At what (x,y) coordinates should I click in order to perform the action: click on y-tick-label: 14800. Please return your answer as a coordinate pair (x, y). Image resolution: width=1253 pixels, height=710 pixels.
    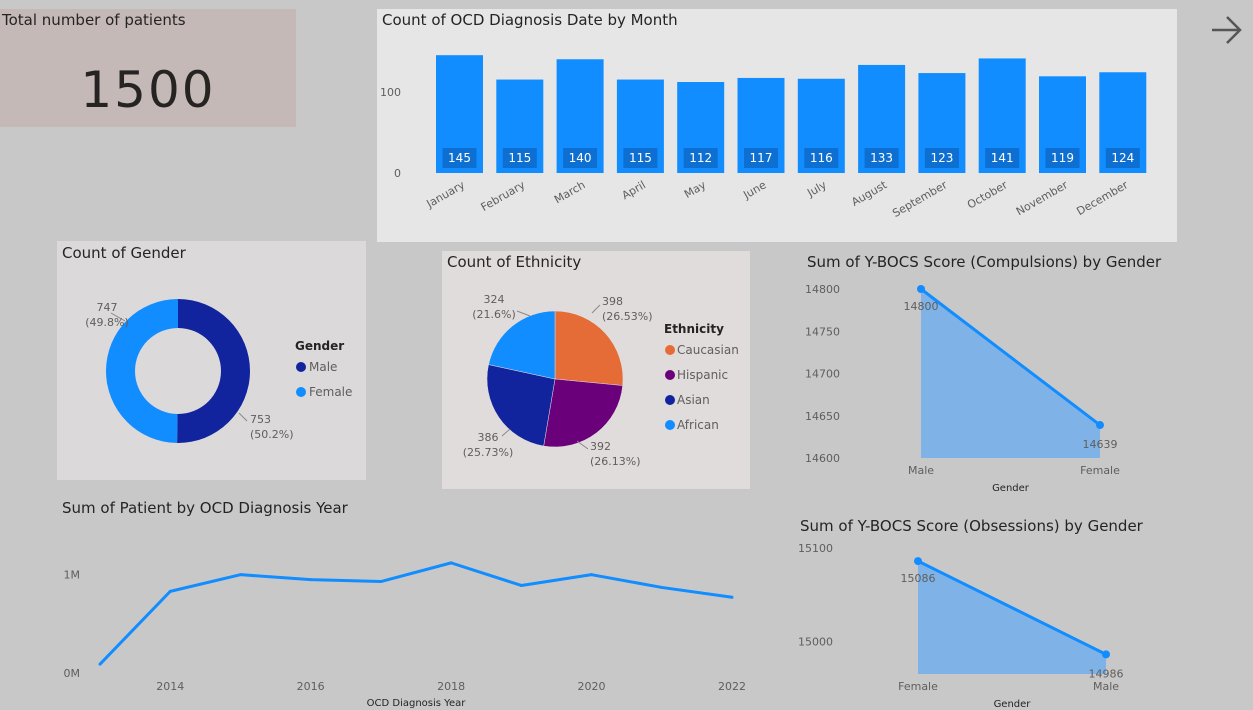
    Looking at the image, I should click on (822, 289).